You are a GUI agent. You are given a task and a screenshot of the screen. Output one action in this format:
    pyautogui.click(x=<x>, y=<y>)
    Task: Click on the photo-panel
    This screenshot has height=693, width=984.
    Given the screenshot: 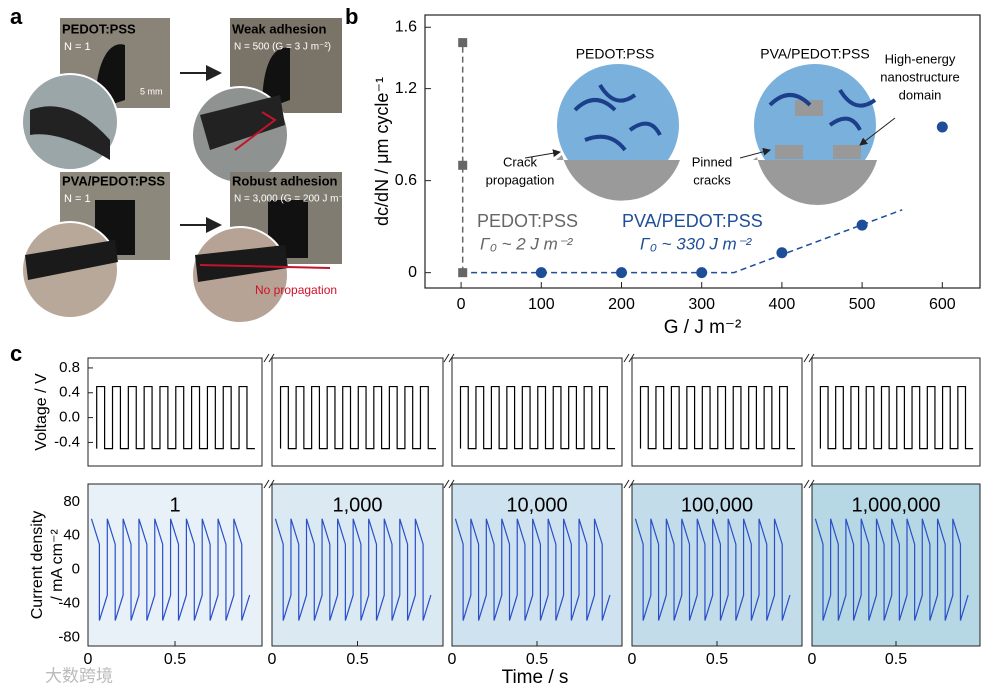 What is the action you would take?
    pyautogui.click(x=181, y=171)
    